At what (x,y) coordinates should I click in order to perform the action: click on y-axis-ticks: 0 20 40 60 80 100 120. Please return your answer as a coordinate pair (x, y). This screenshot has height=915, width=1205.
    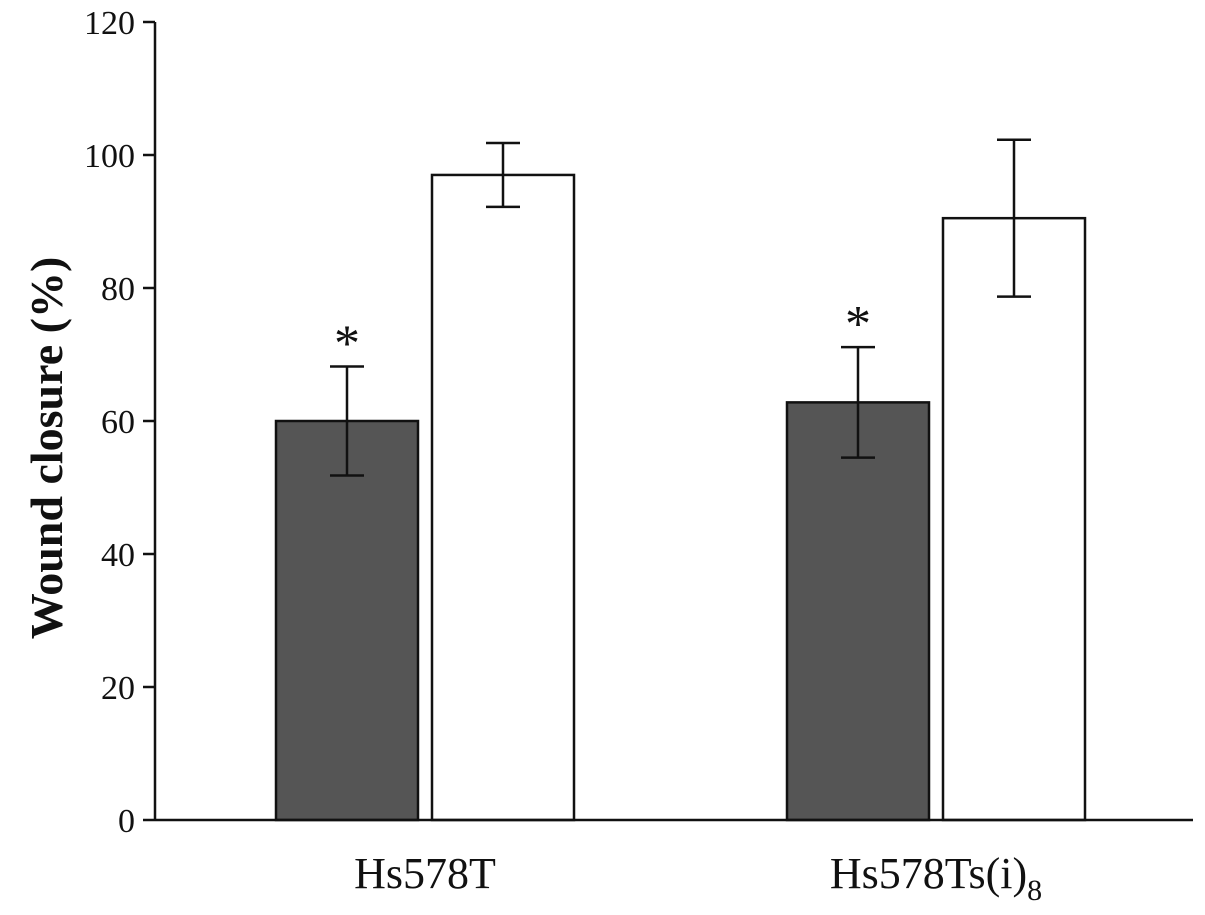
    Looking at the image, I should click on (119, 422).